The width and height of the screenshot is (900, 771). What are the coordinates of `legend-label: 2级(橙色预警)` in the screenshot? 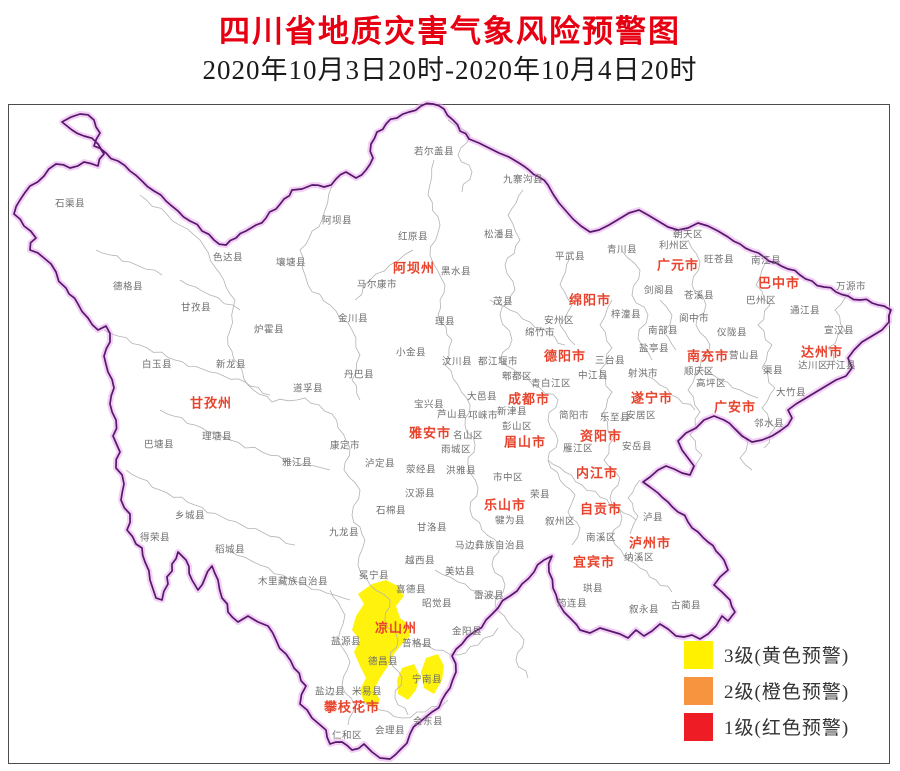 It's located at (787, 692).